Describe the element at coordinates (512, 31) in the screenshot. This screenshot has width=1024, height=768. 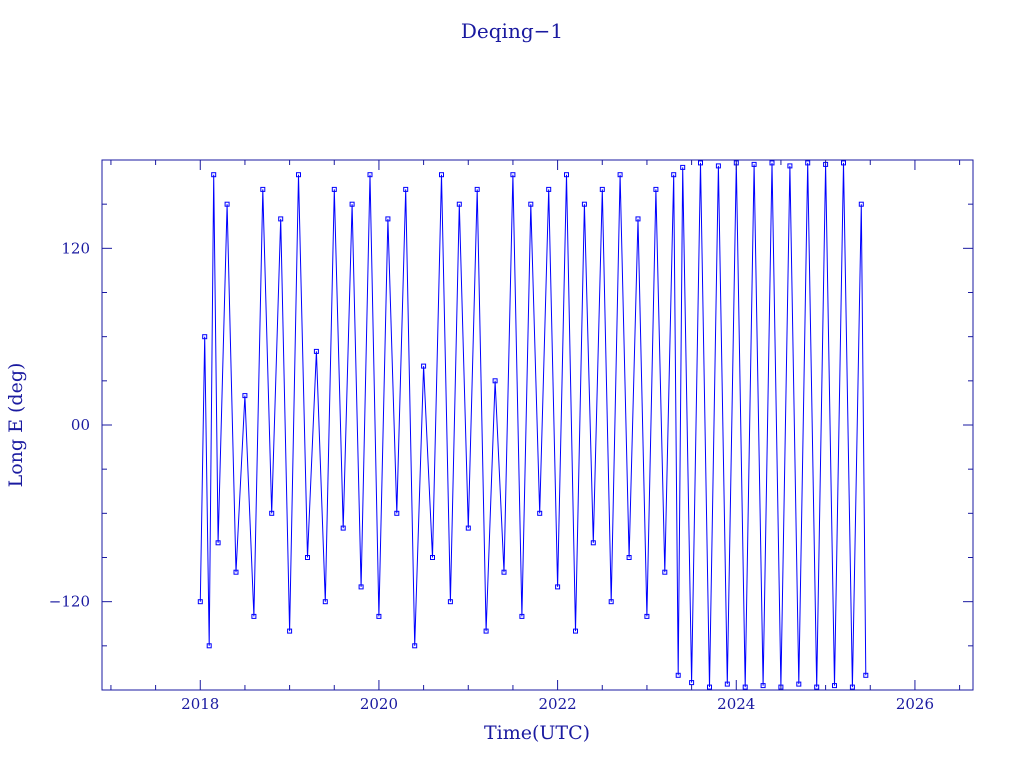
I see `chart-title: Deqing−1` at that location.